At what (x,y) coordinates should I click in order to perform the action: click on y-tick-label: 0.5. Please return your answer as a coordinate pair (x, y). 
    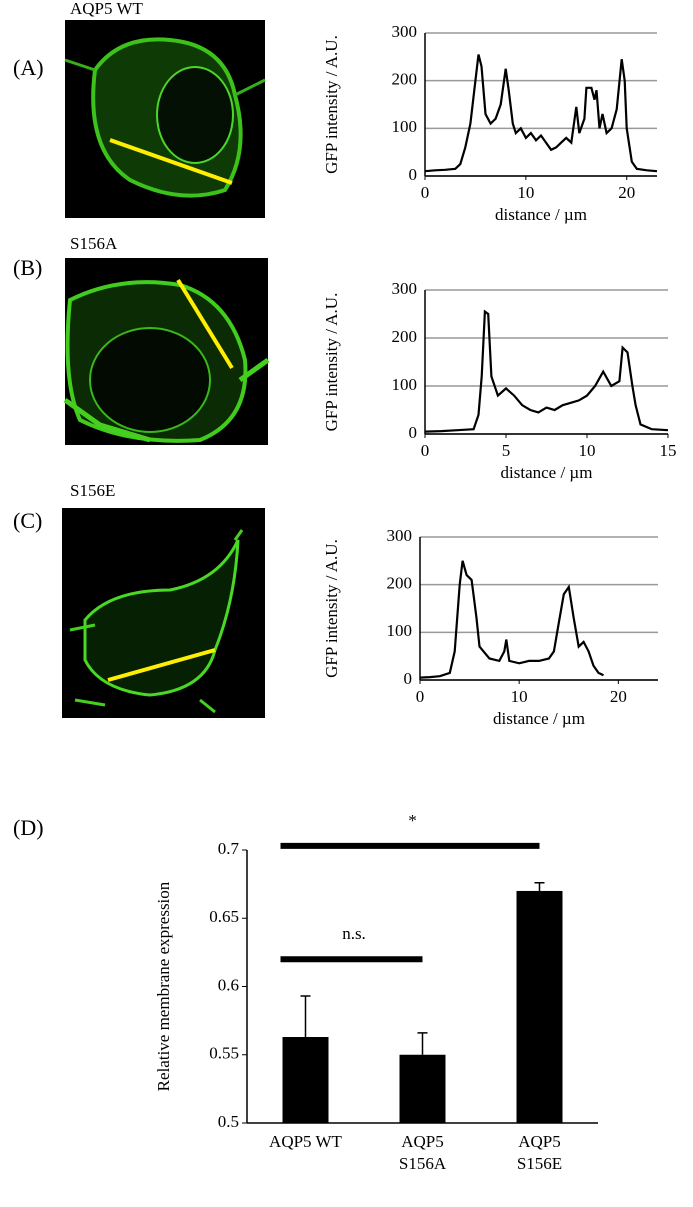
    Looking at the image, I should click on (228, 1121).